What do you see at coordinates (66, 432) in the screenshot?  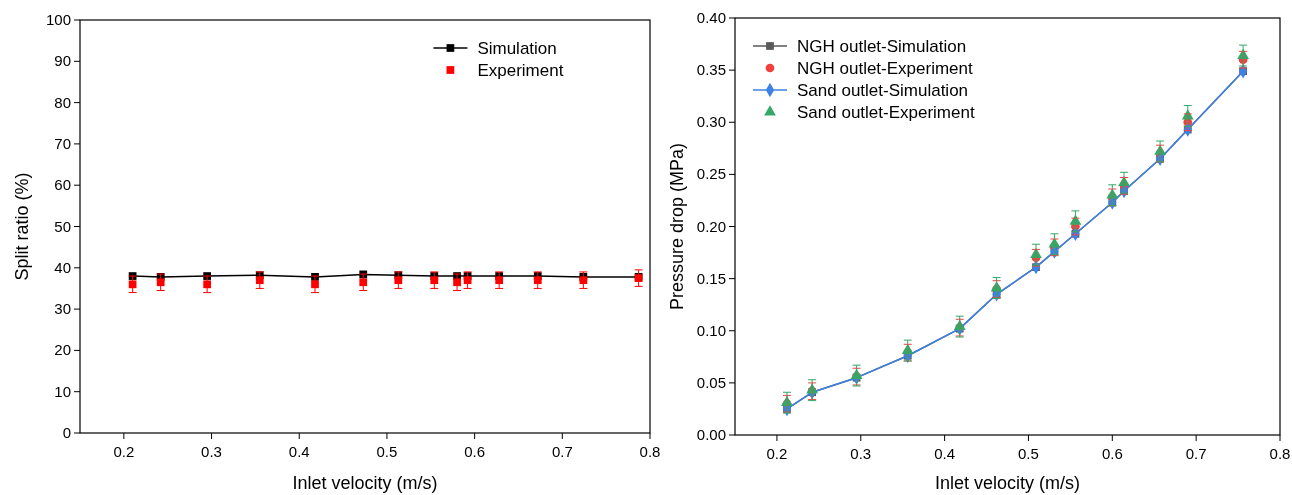 I see `y-tick-label: 0` at bounding box center [66, 432].